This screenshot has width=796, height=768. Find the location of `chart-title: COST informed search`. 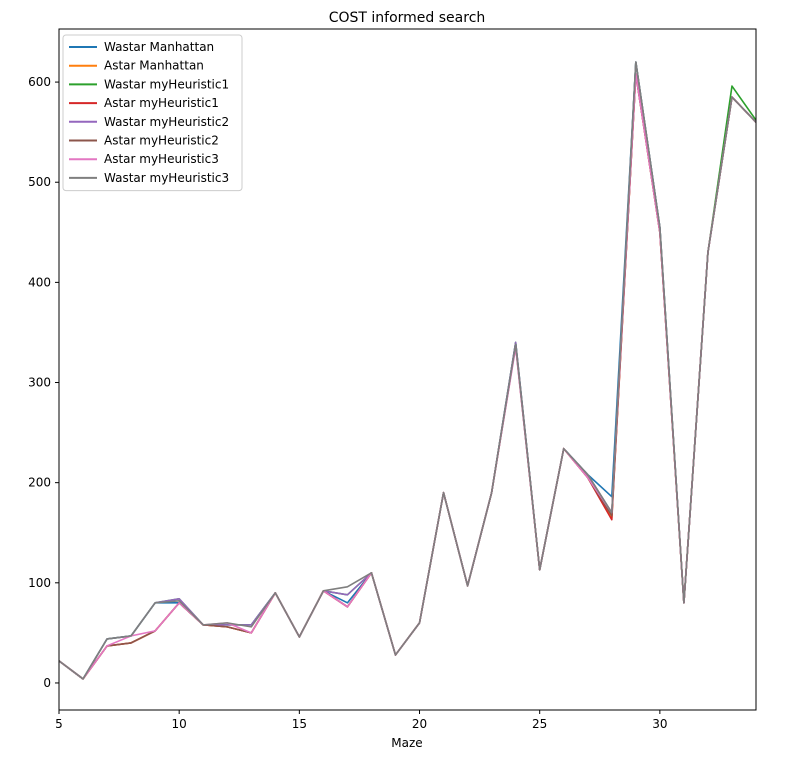

chart-title: COST informed search is located at coordinates (407, 18).